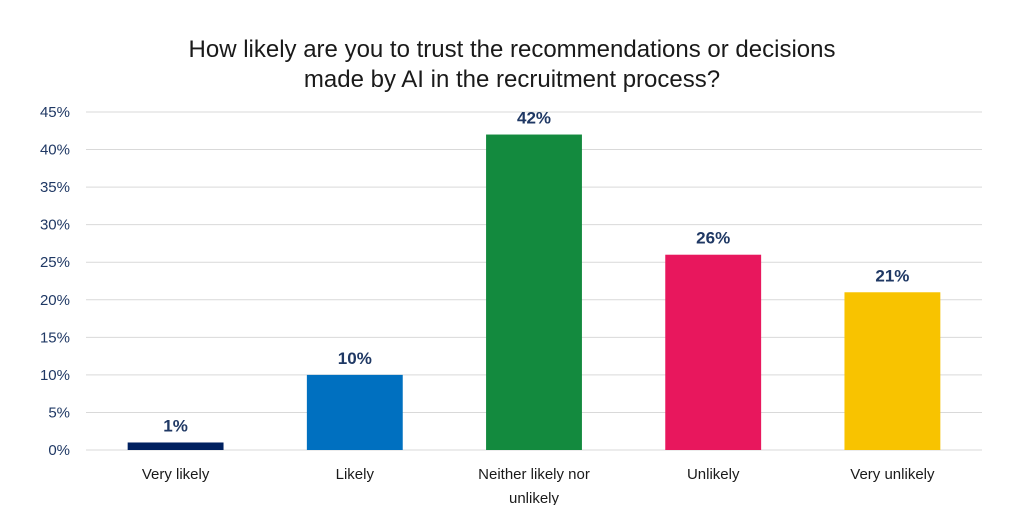 This screenshot has height=505, width=1015. I want to click on x-tick-label: Unlikely, so click(713, 474).